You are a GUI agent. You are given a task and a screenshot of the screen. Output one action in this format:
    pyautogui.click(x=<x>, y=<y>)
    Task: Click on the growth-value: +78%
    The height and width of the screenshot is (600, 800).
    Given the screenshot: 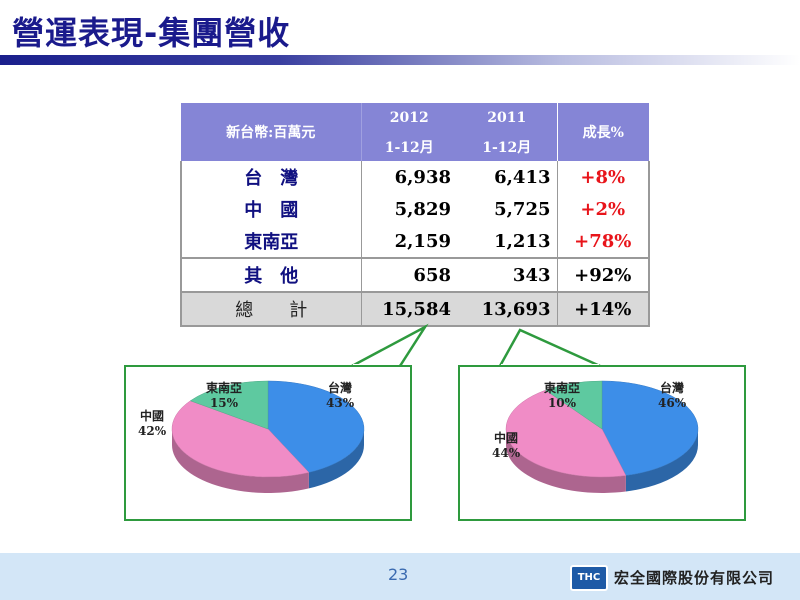 What is the action you would take?
    pyautogui.click(x=603, y=241)
    